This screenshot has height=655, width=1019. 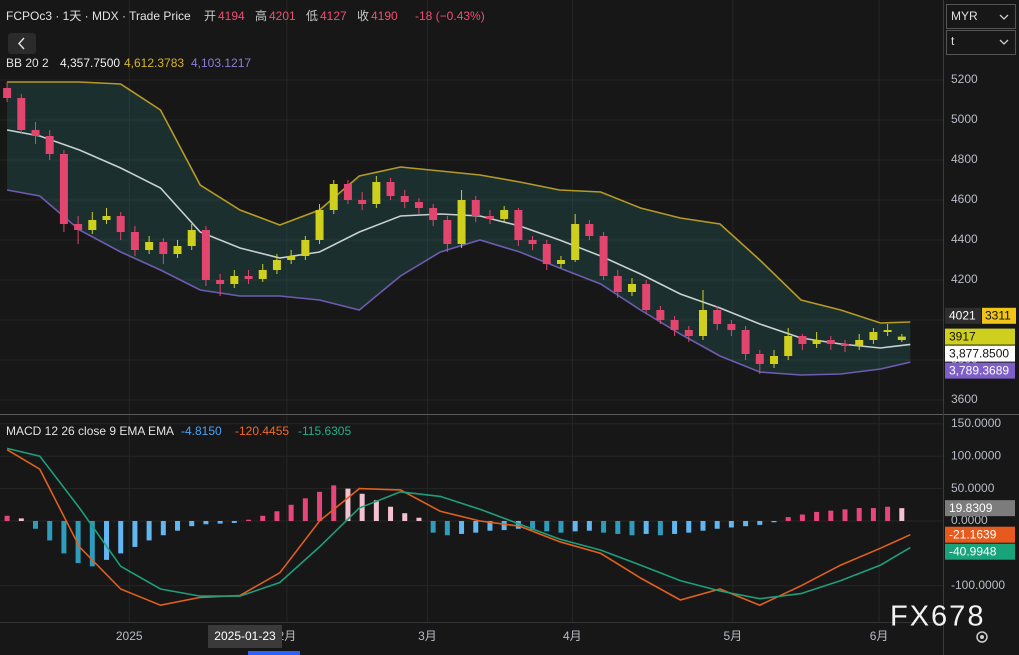 I want to click on value-marker-label: 3,789.3689, so click(x=979, y=370).